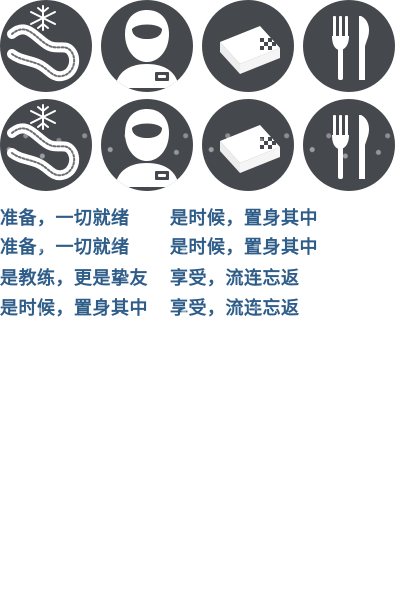 The image size is (400, 600). What do you see at coordinates (74, 308) in the screenshot?
I see `tagline-line-4-part-a: 是时候，置身其中` at bounding box center [74, 308].